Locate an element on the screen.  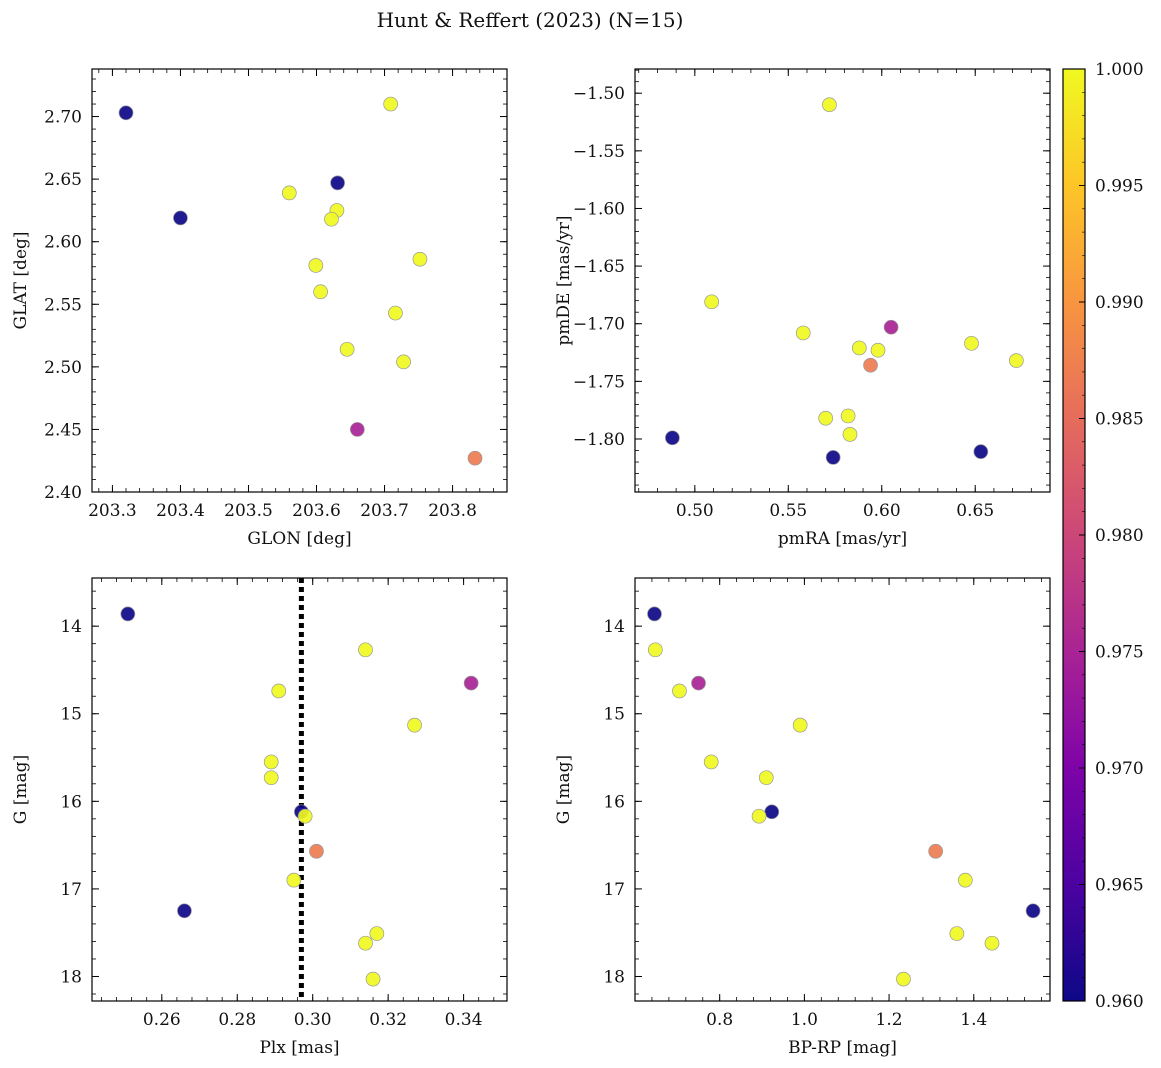
glon-glat-xtick-label: 203.5 is located at coordinates (248, 511).